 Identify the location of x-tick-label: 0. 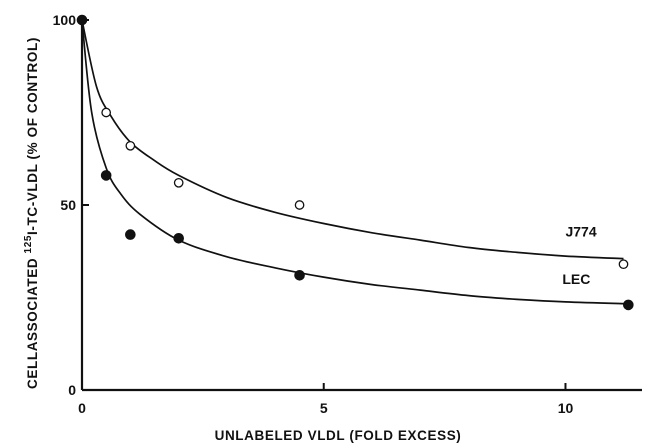
(82, 408).